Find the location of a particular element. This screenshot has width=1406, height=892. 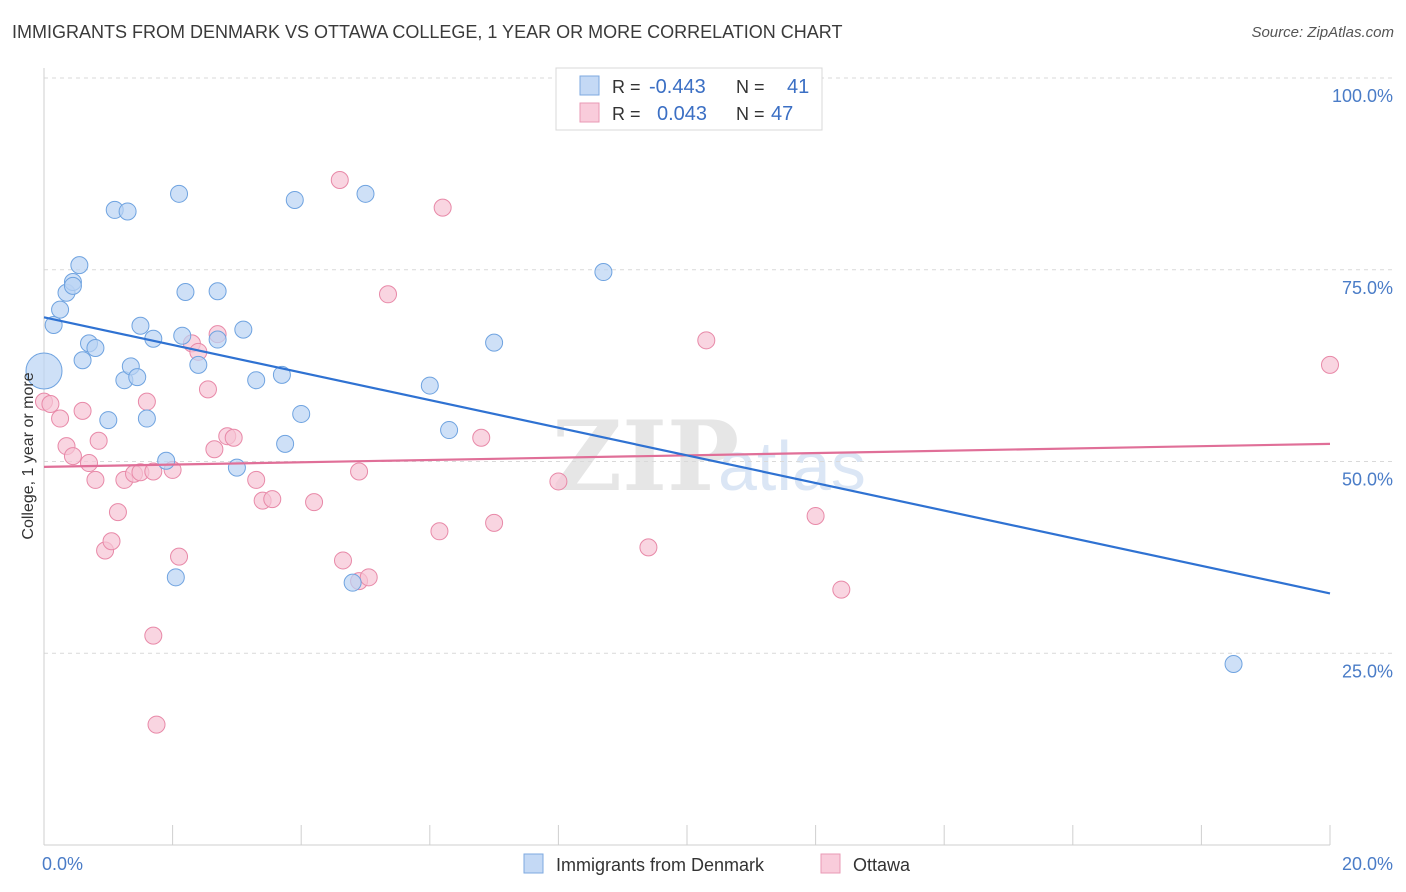

y-tick-label: 25.0% is located at coordinates (1367, 671).